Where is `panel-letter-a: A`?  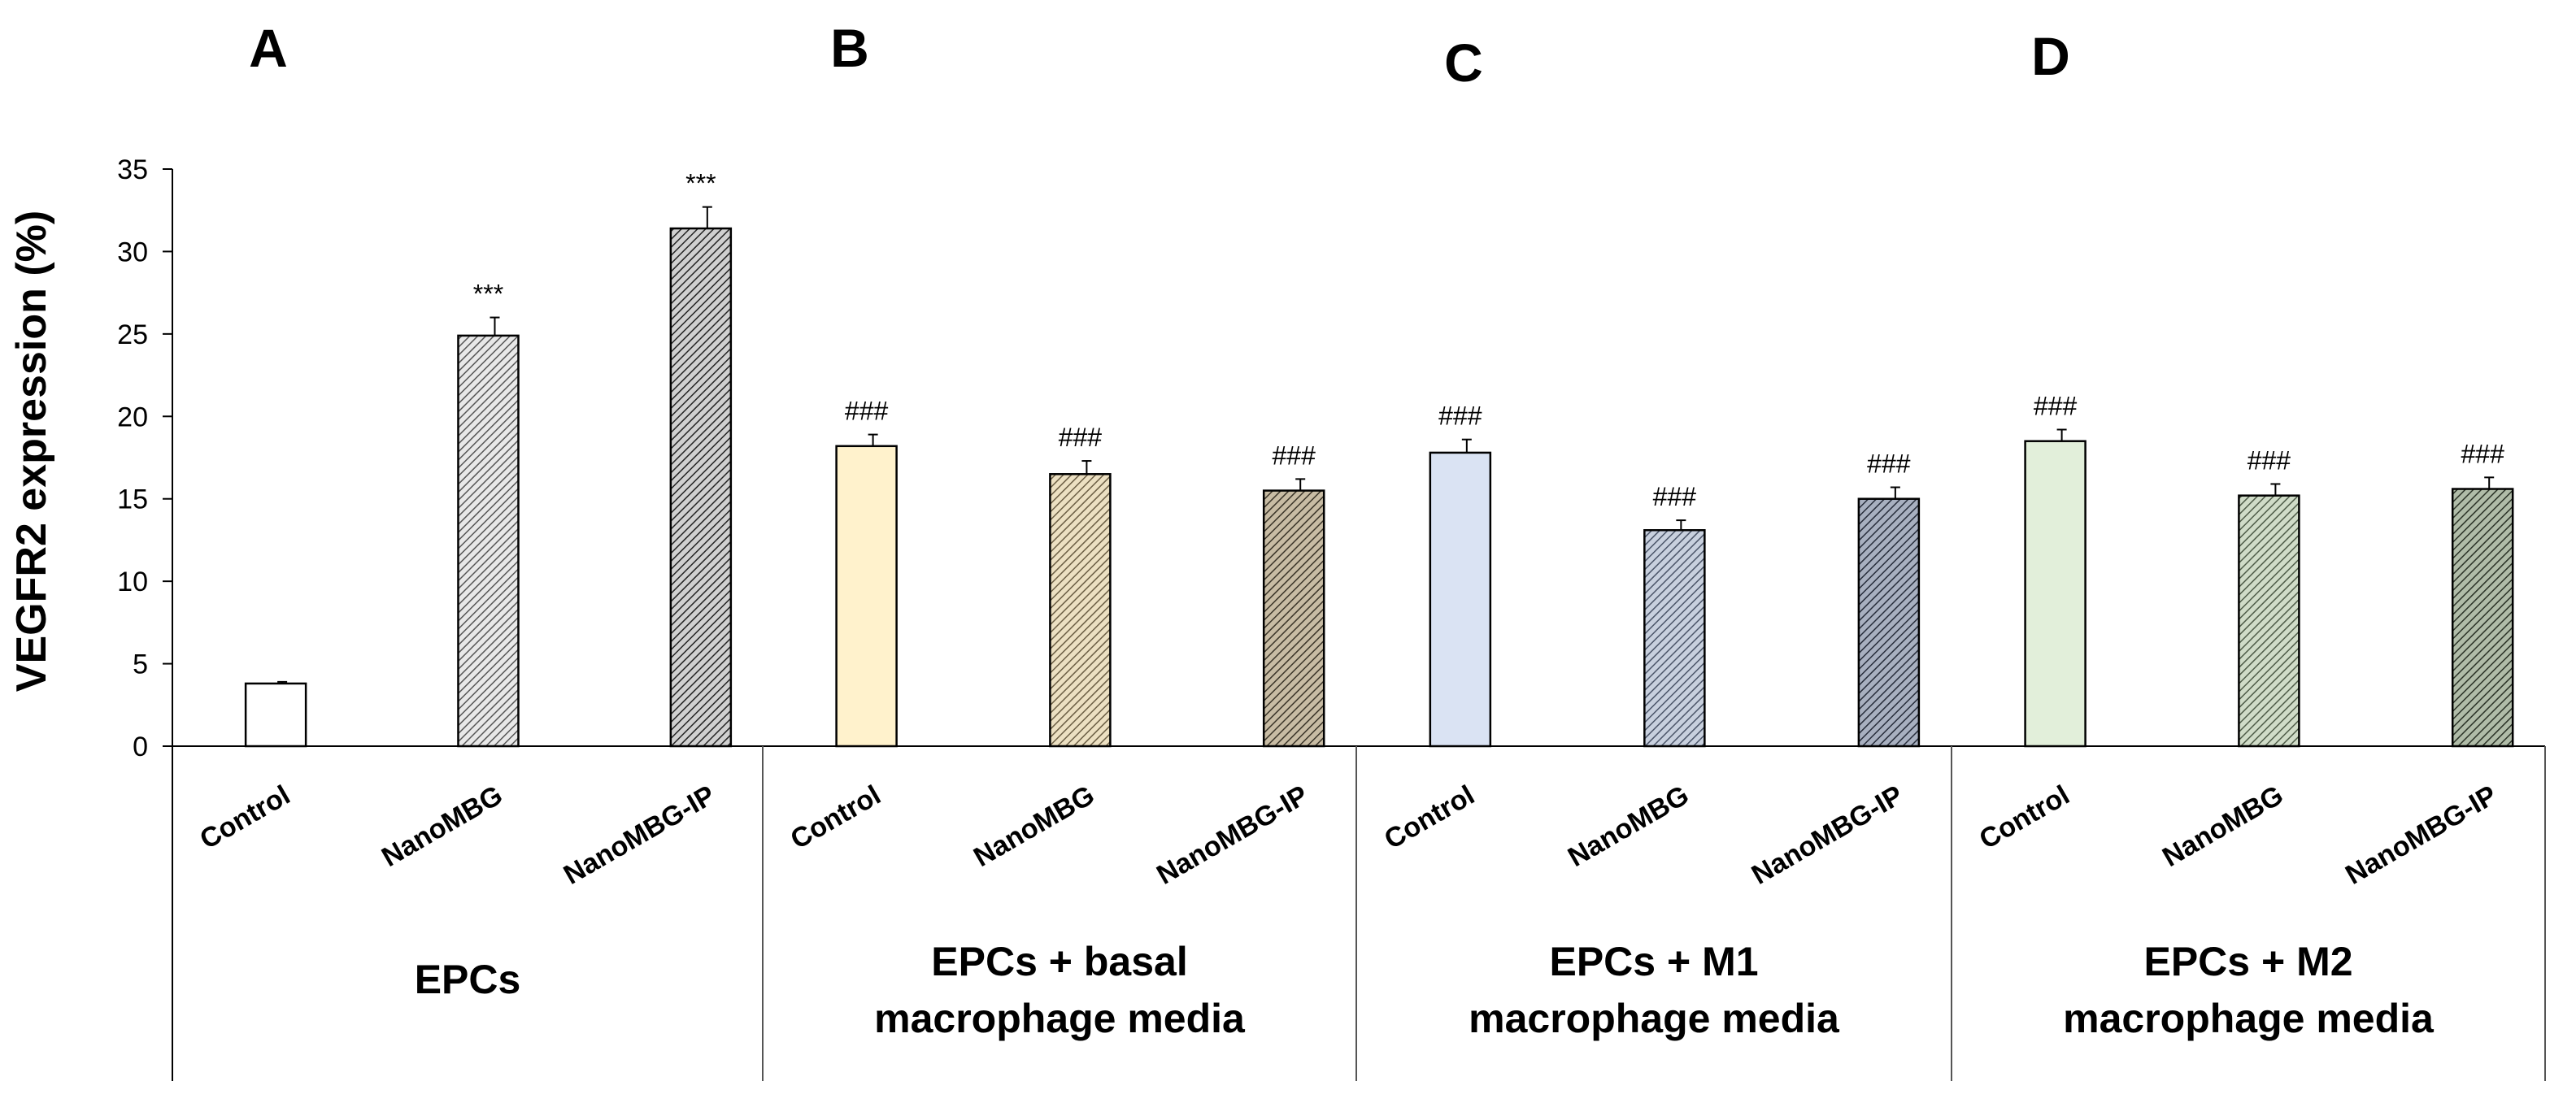 panel-letter-a: A is located at coordinates (268, 48).